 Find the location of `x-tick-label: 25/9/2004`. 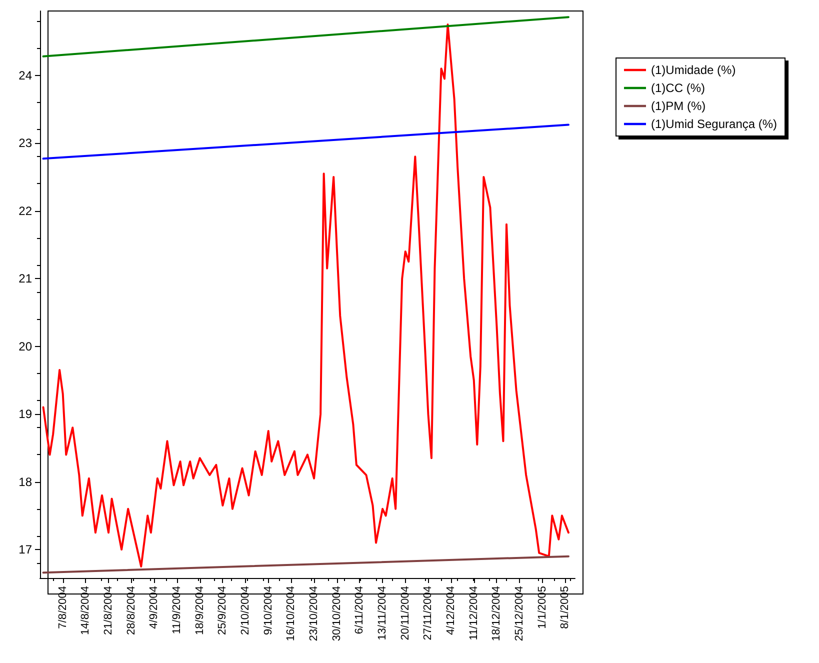

x-tick-label: 25/9/2004 is located at coordinates (222, 610).